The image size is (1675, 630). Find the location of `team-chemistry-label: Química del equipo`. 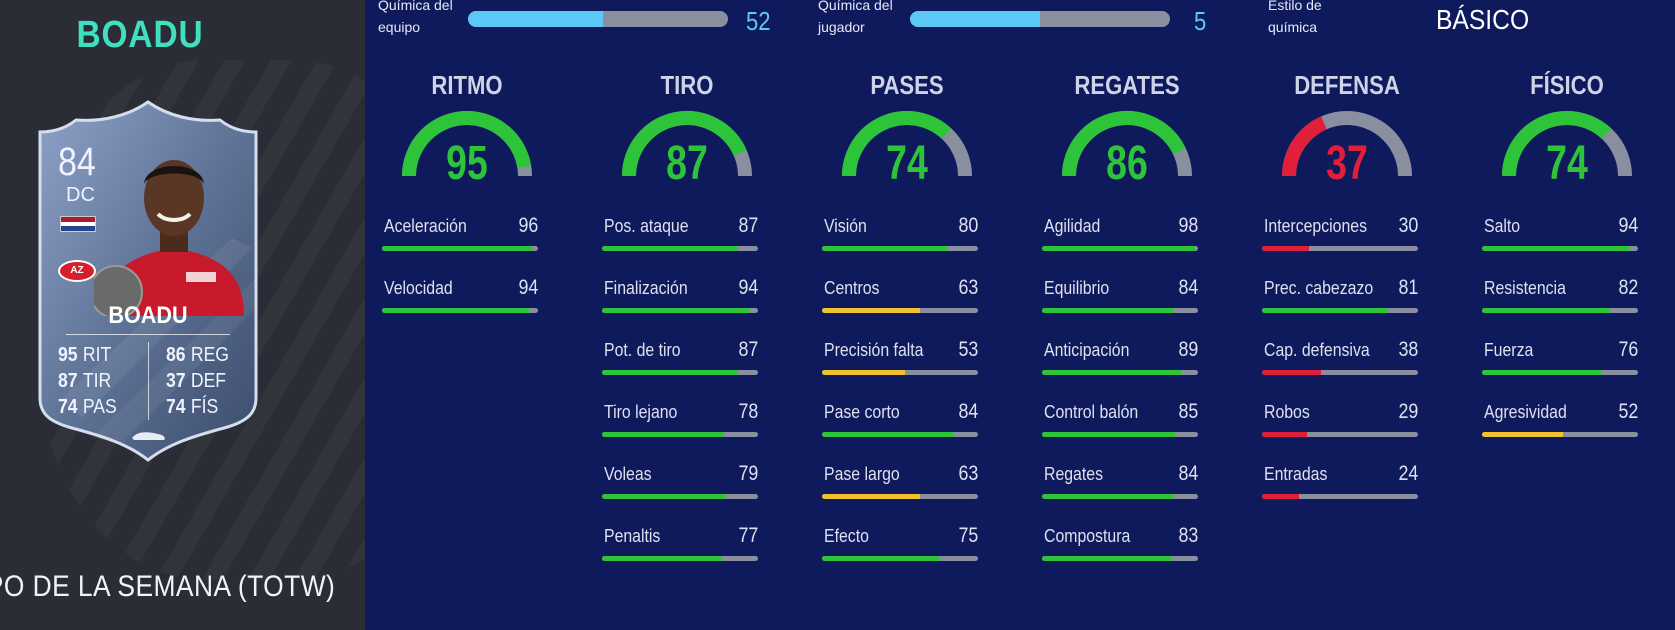

team-chemistry-label: Química del equipo is located at coordinates (415, 17).